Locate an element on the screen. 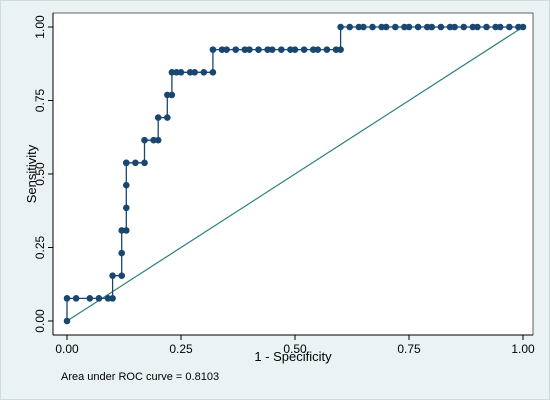  y-axis-title: Sensitivity is located at coordinates (31, 173).